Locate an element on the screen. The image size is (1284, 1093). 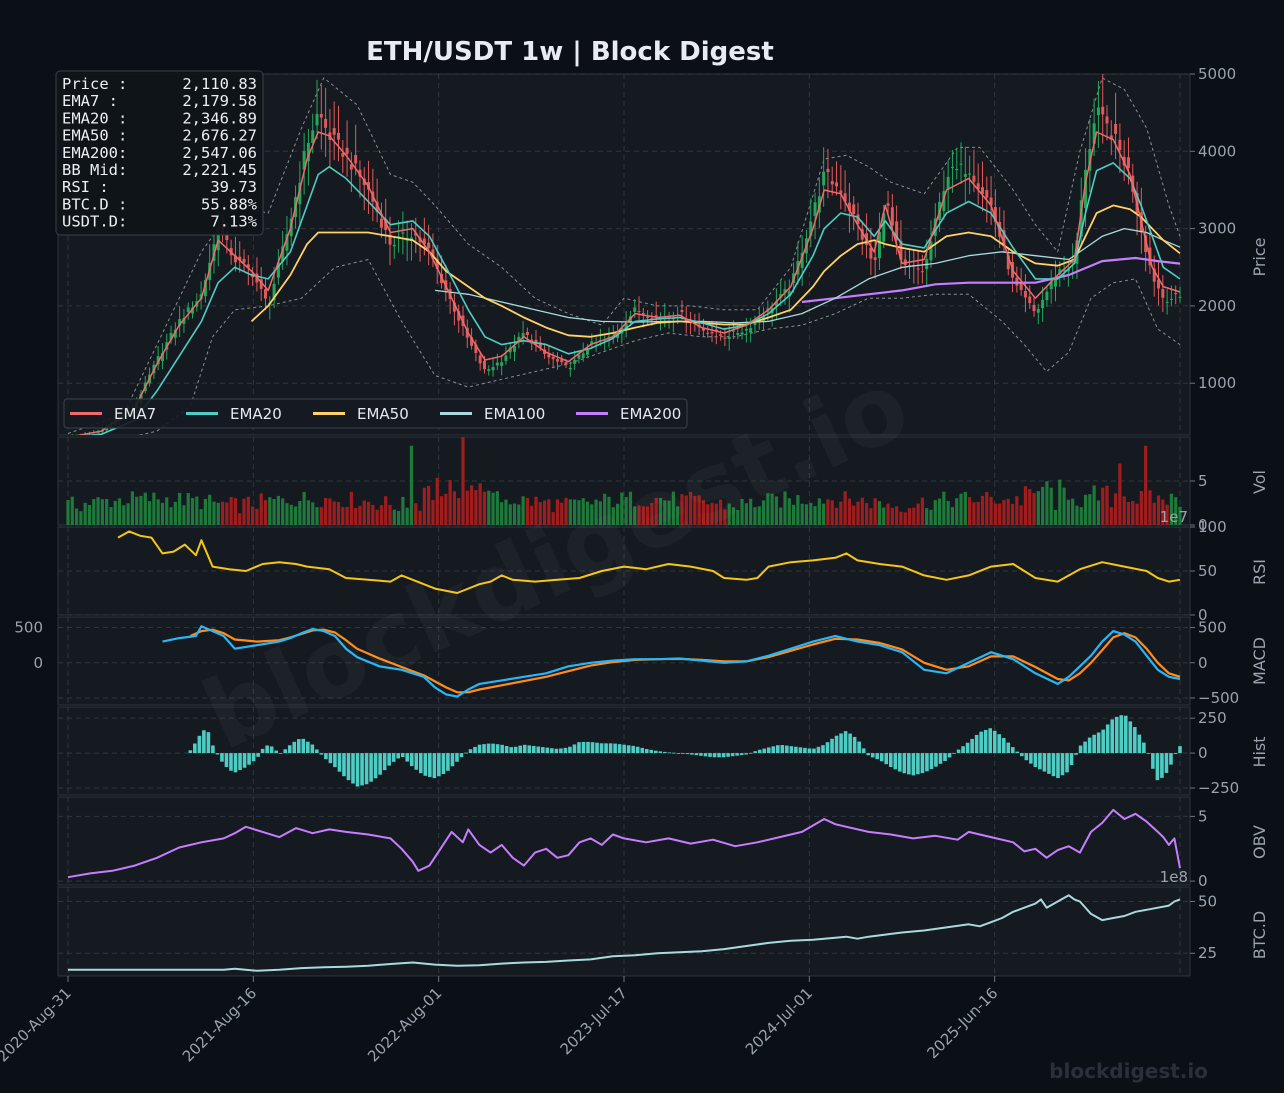
chart-title: ETH/USDT 1w | Block Digest is located at coordinates (570, 52).